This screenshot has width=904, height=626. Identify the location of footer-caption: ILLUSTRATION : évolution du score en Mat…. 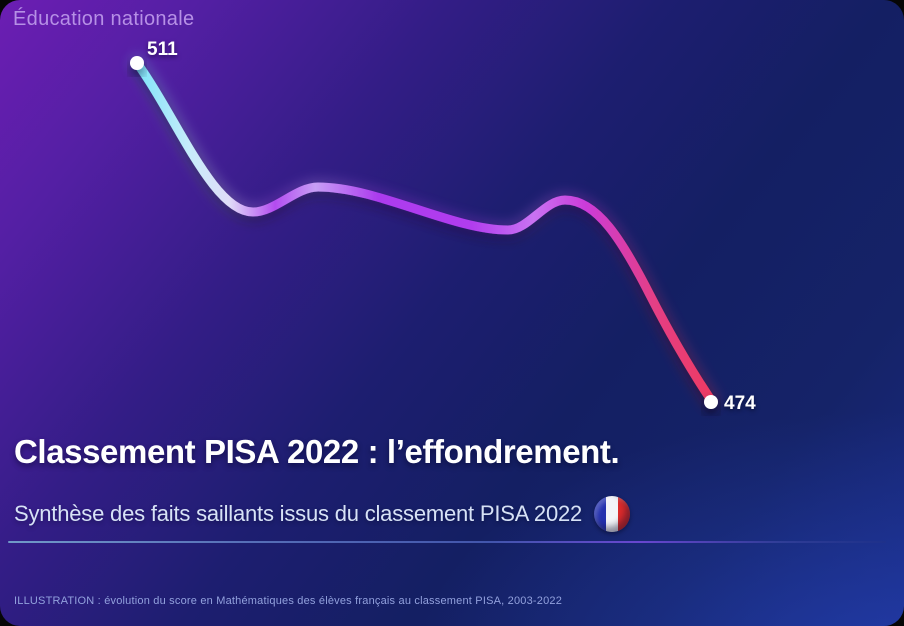
(288, 601).